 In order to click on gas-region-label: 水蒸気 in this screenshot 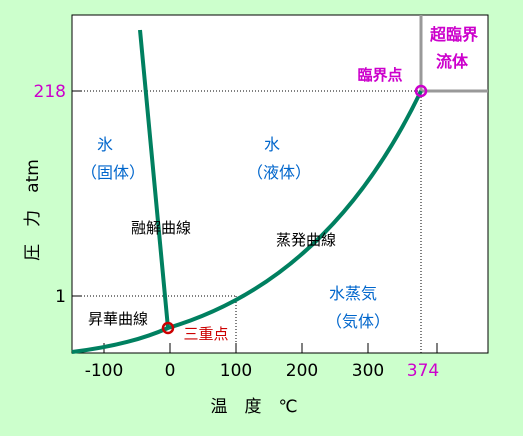, I will do `click(353, 293)`.